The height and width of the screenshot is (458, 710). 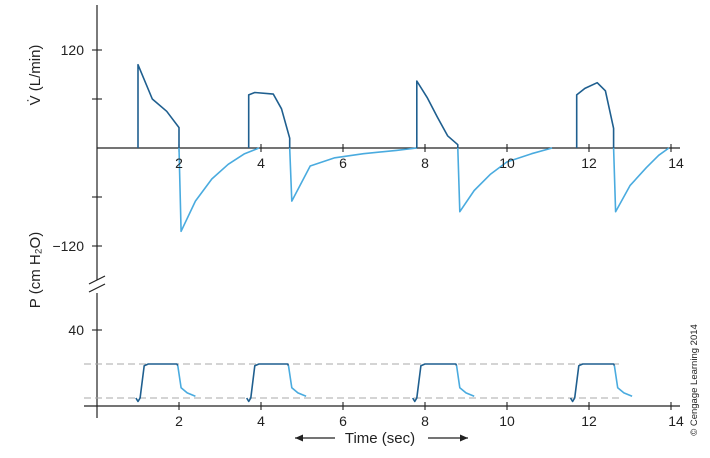 What do you see at coordinates (179, 163) in the screenshot?
I see `flow-x-tick-label: 2` at bounding box center [179, 163].